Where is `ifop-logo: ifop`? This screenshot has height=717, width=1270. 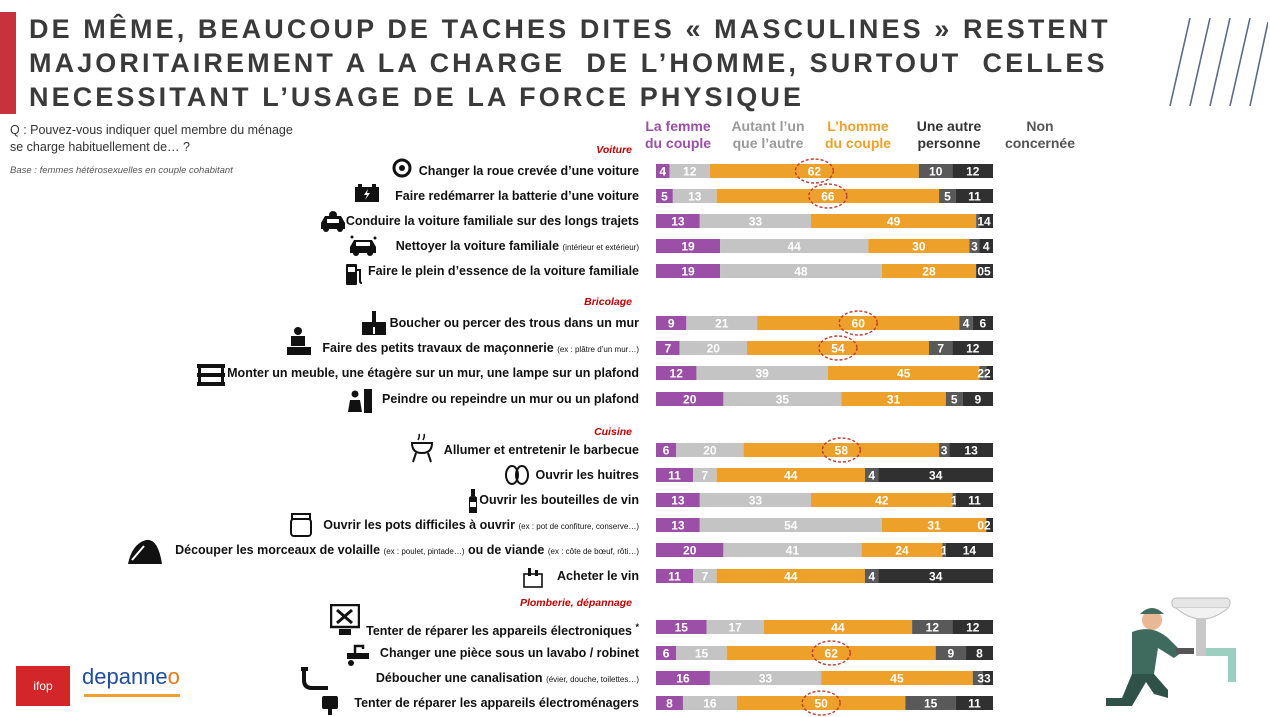 ifop-logo: ifop is located at coordinates (43, 686).